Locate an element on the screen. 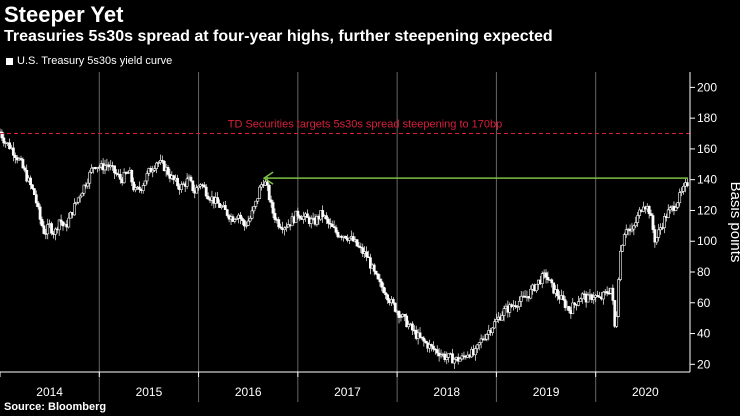 This screenshot has width=740, height=416. x-tick-label: 2016 is located at coordinates (248, 392).